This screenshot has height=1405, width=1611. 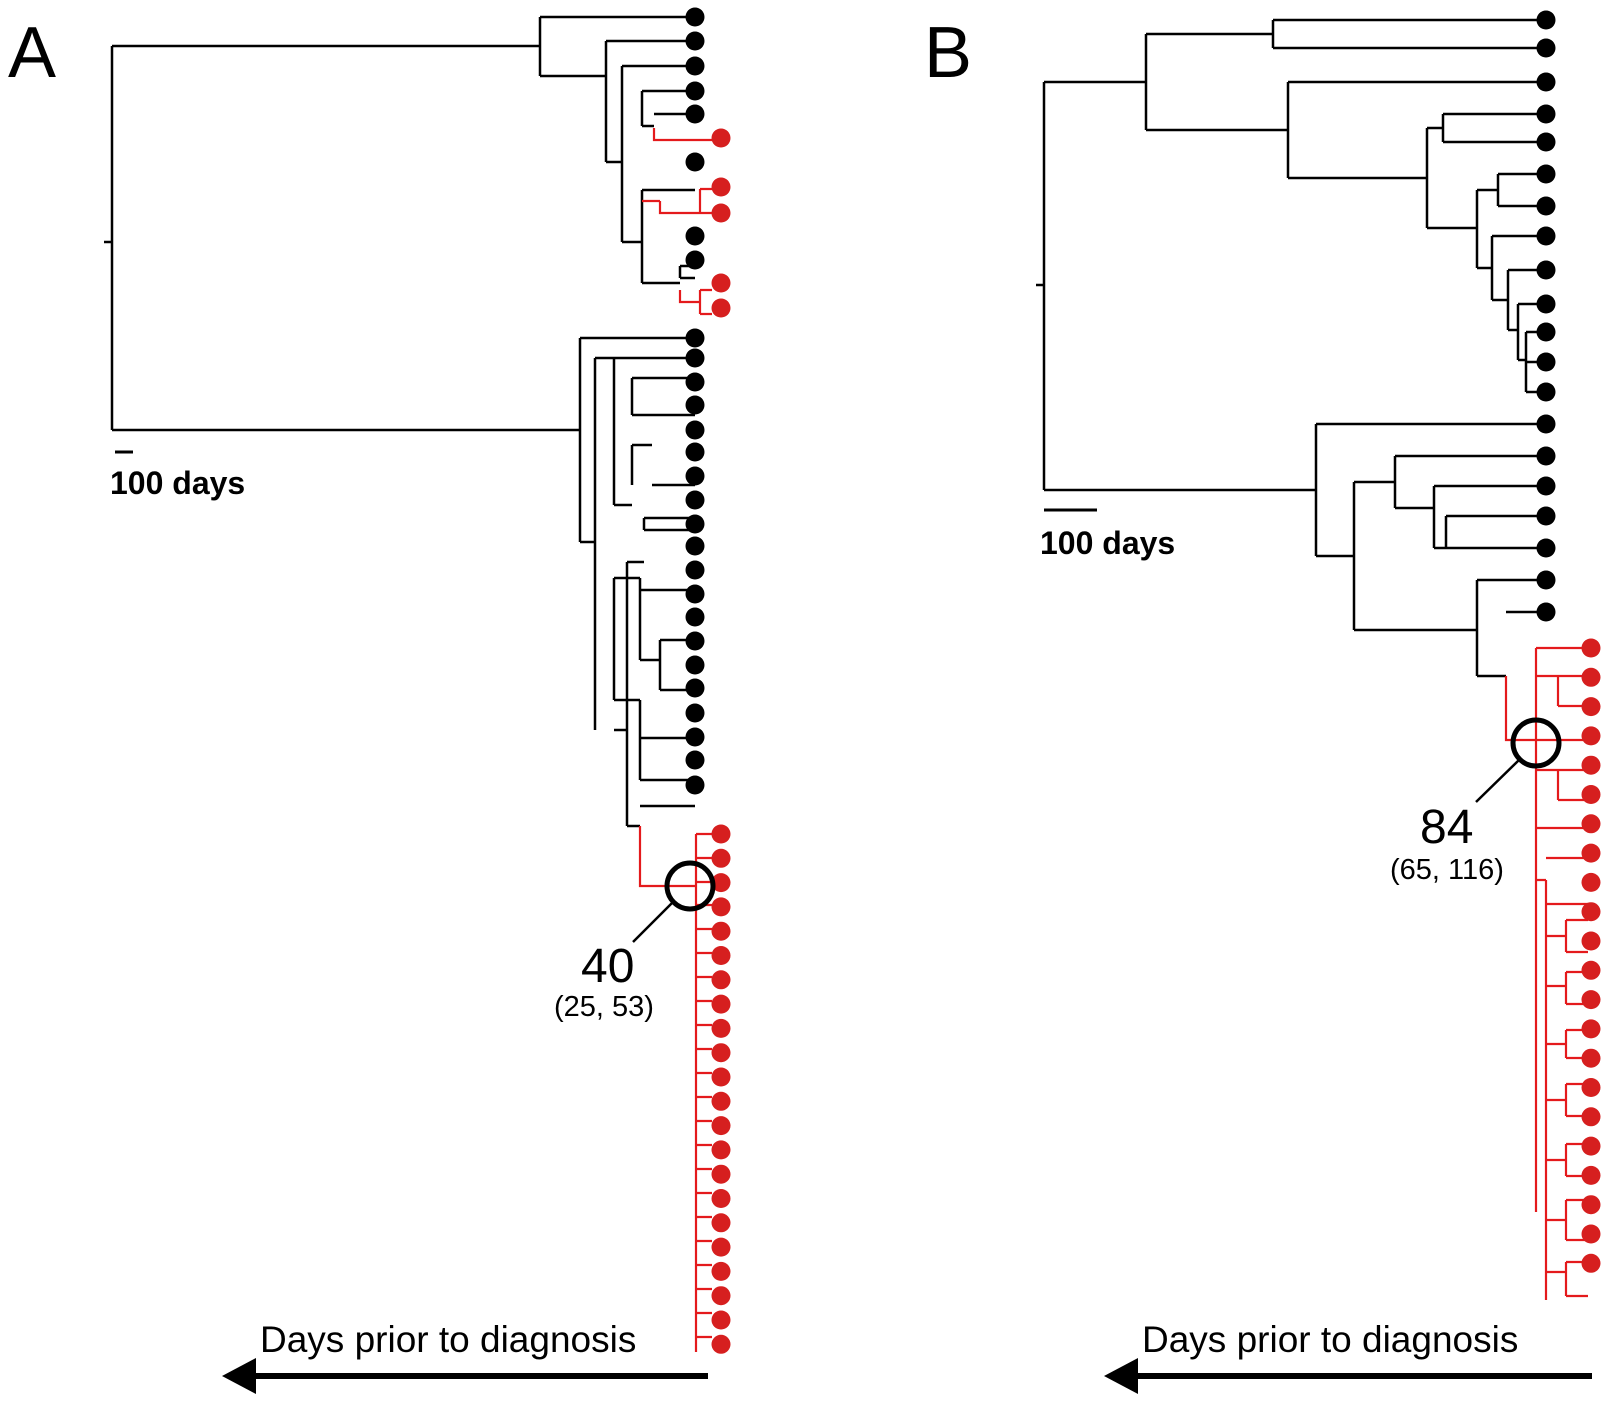 What do you see at coordinates (948, 53) in the screenshot?
I see `panel-b-letter: B` at bounding box center [948, 53].